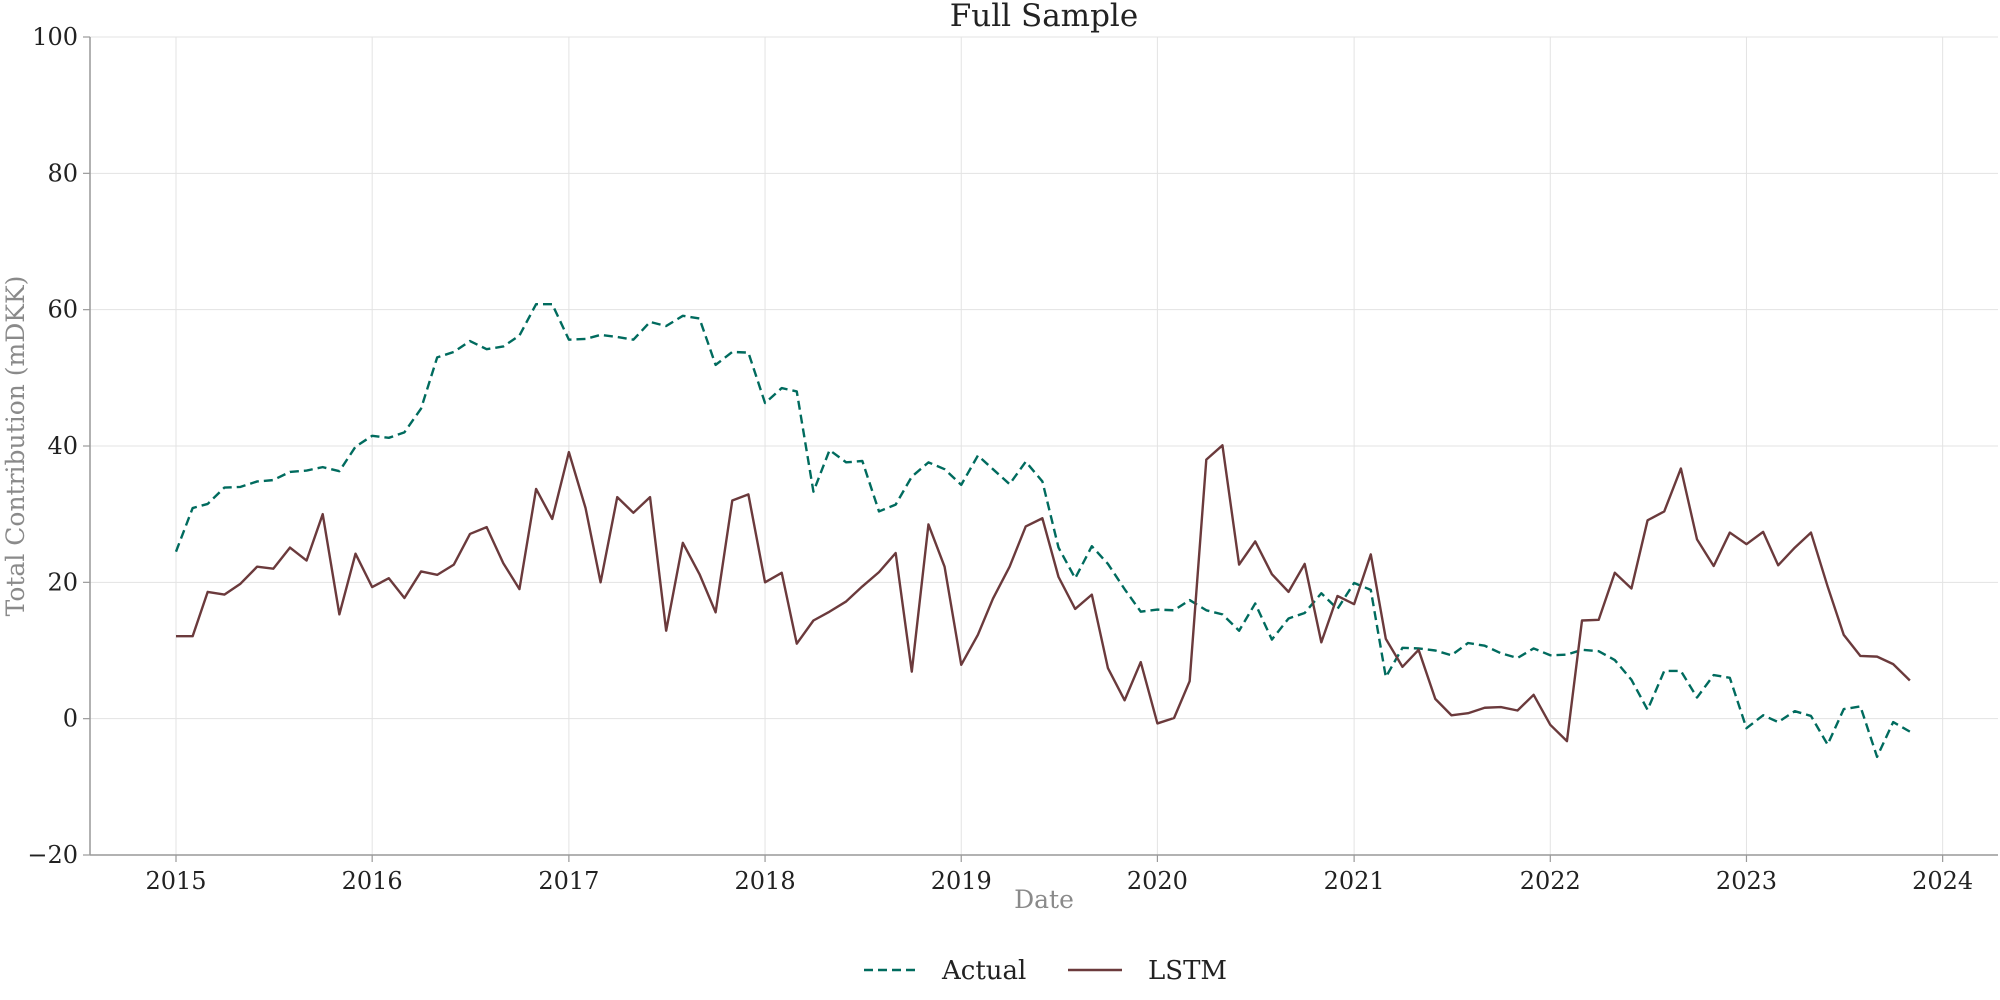 This screenshot has width=2000, height=1000. I want to click on x-tick-label: 2020, so click(1157, 881).